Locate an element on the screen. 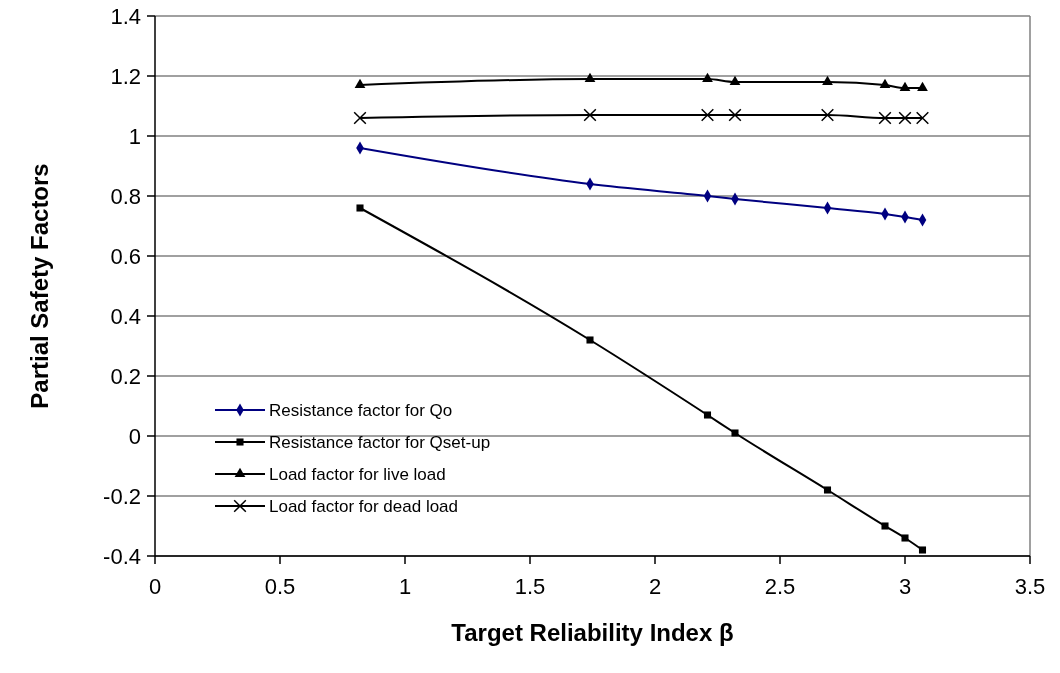  y-tick-label: 0.4 is located at coordinates (125, 316).